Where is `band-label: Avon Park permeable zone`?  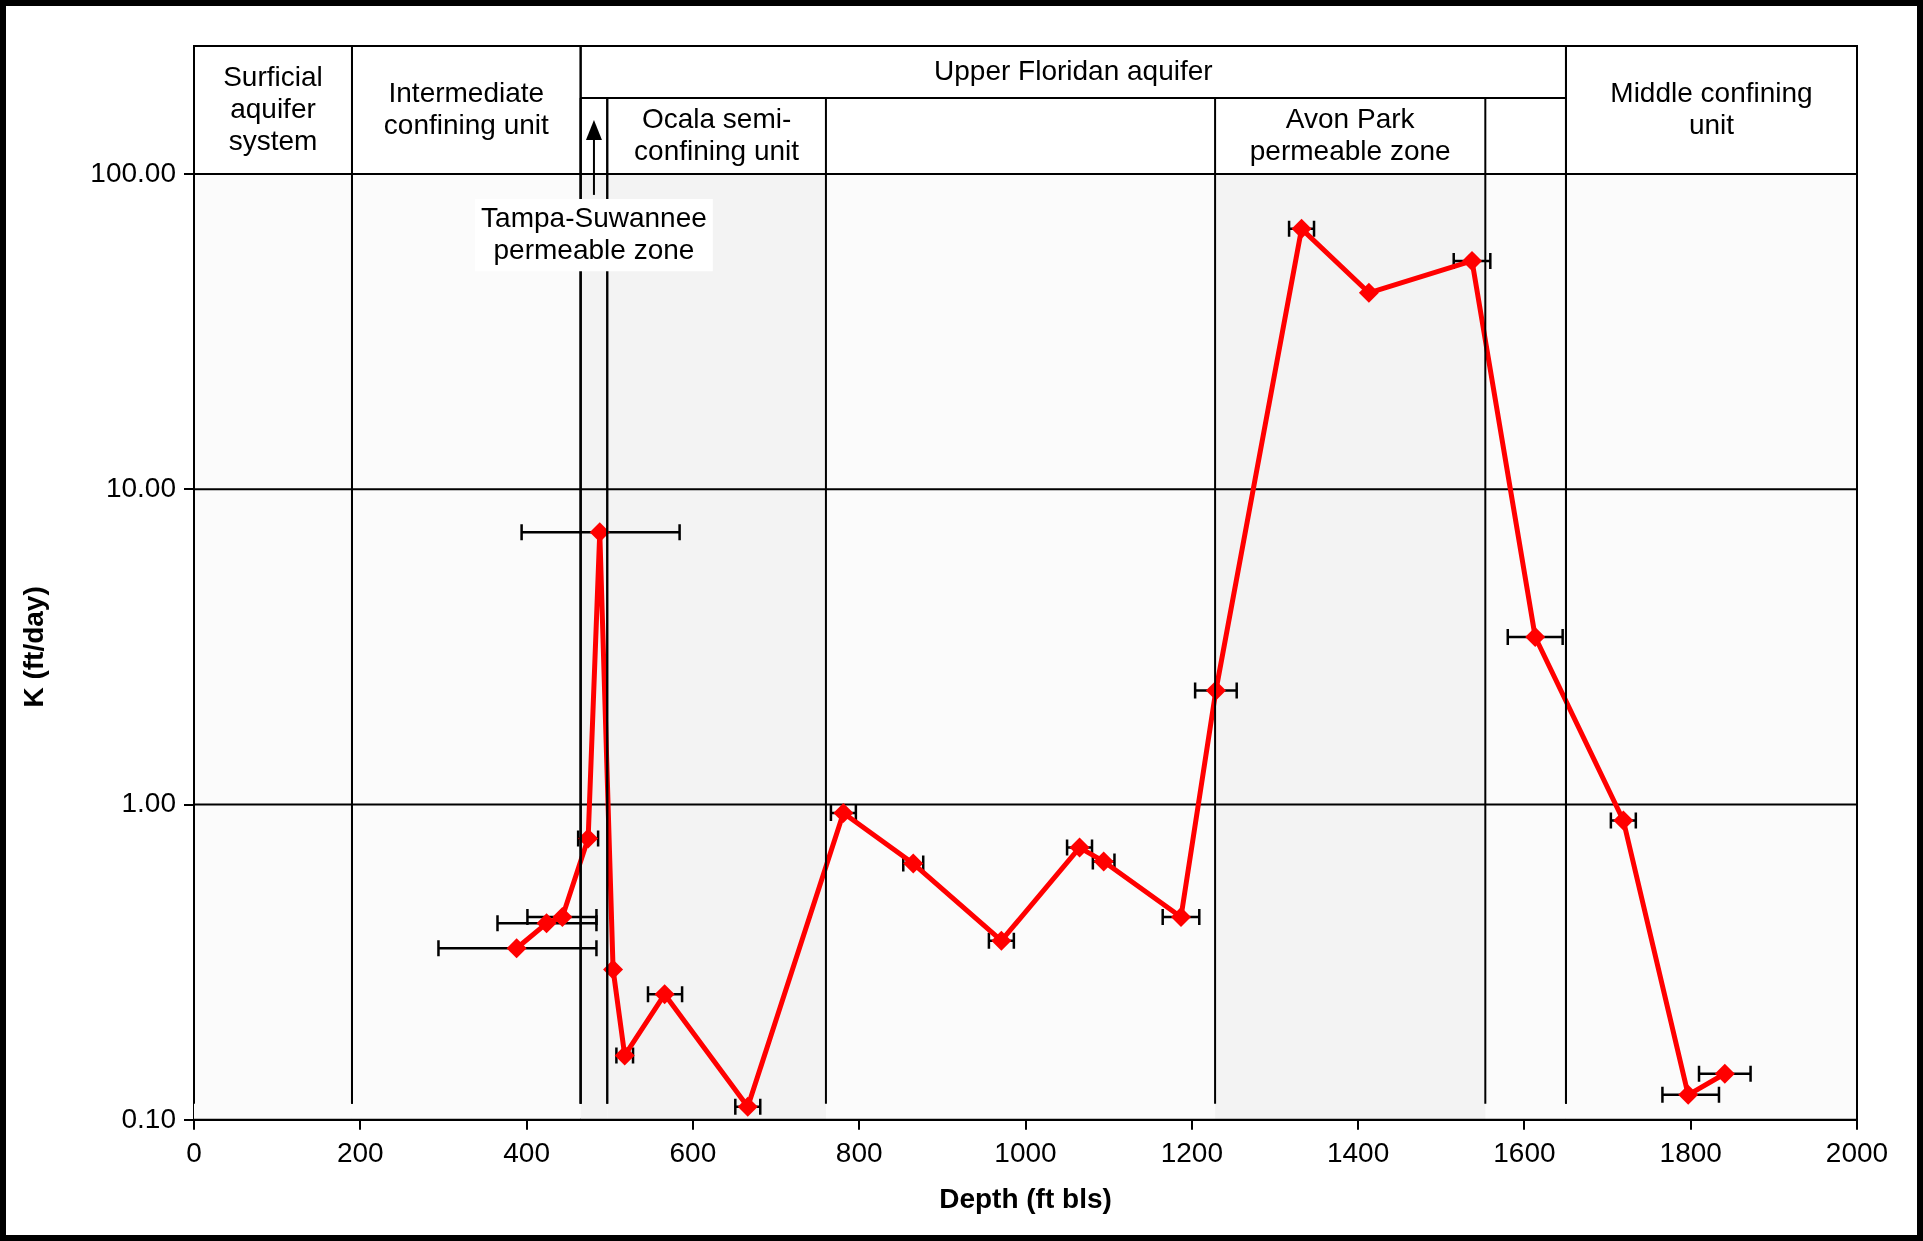 band-label: Avon Park permeable zone is located at coordinates (1350, 134).